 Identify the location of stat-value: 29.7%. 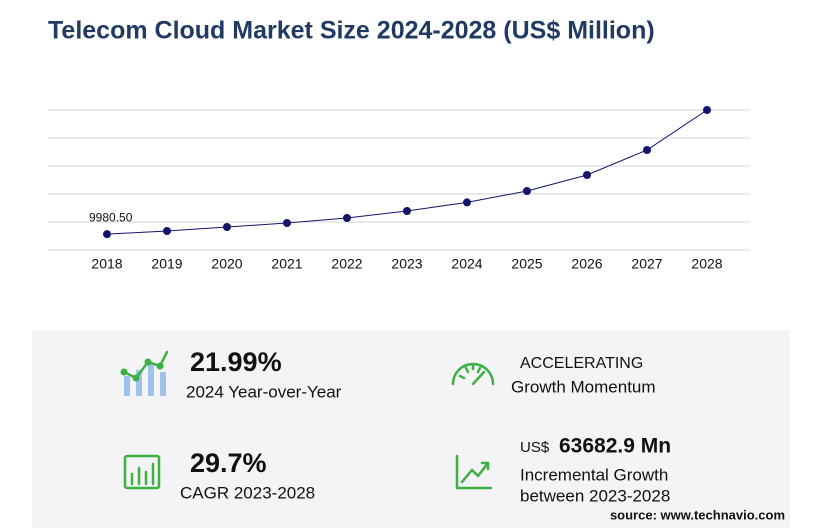
(228, 463).